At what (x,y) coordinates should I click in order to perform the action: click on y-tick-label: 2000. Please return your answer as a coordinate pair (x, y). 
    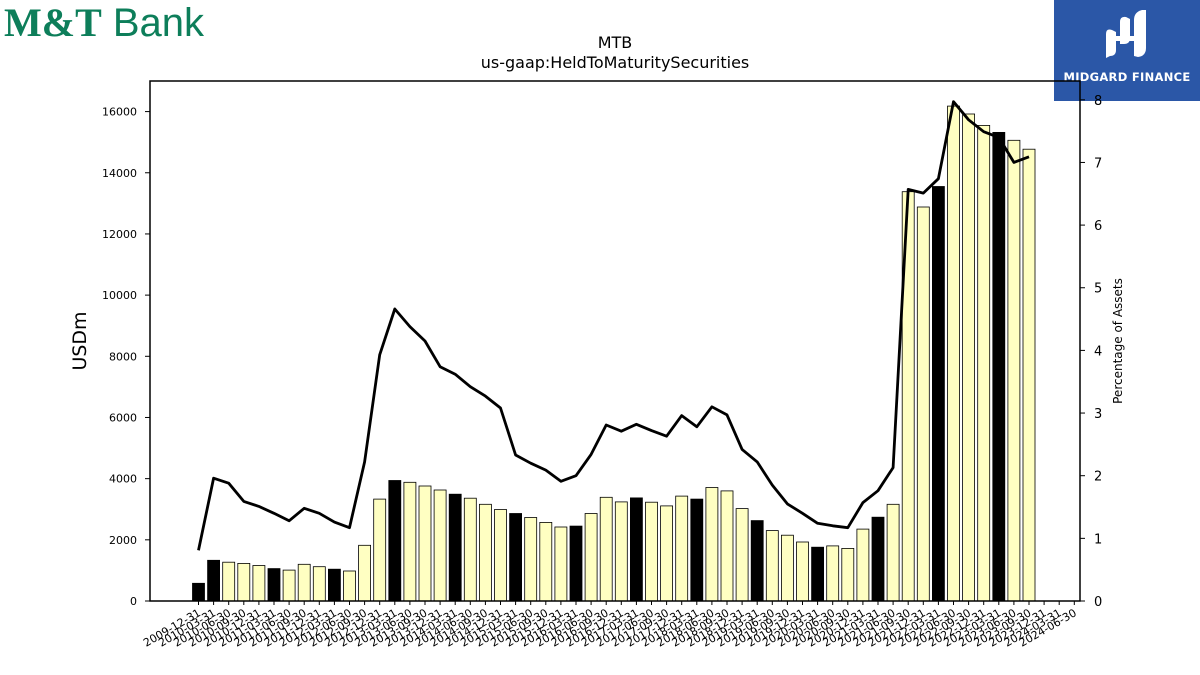
    Looking at the image, I should click on (123, 540).